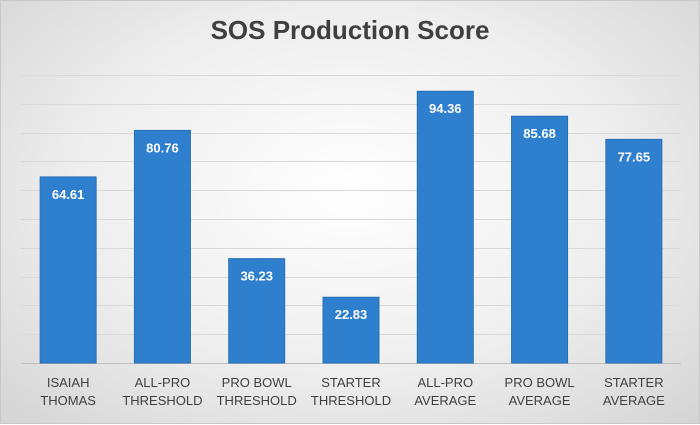  What do you see at coordinates (68, 194) in the screenshot?
I see `data-label: 64.61` at bounding box center [68, 194].